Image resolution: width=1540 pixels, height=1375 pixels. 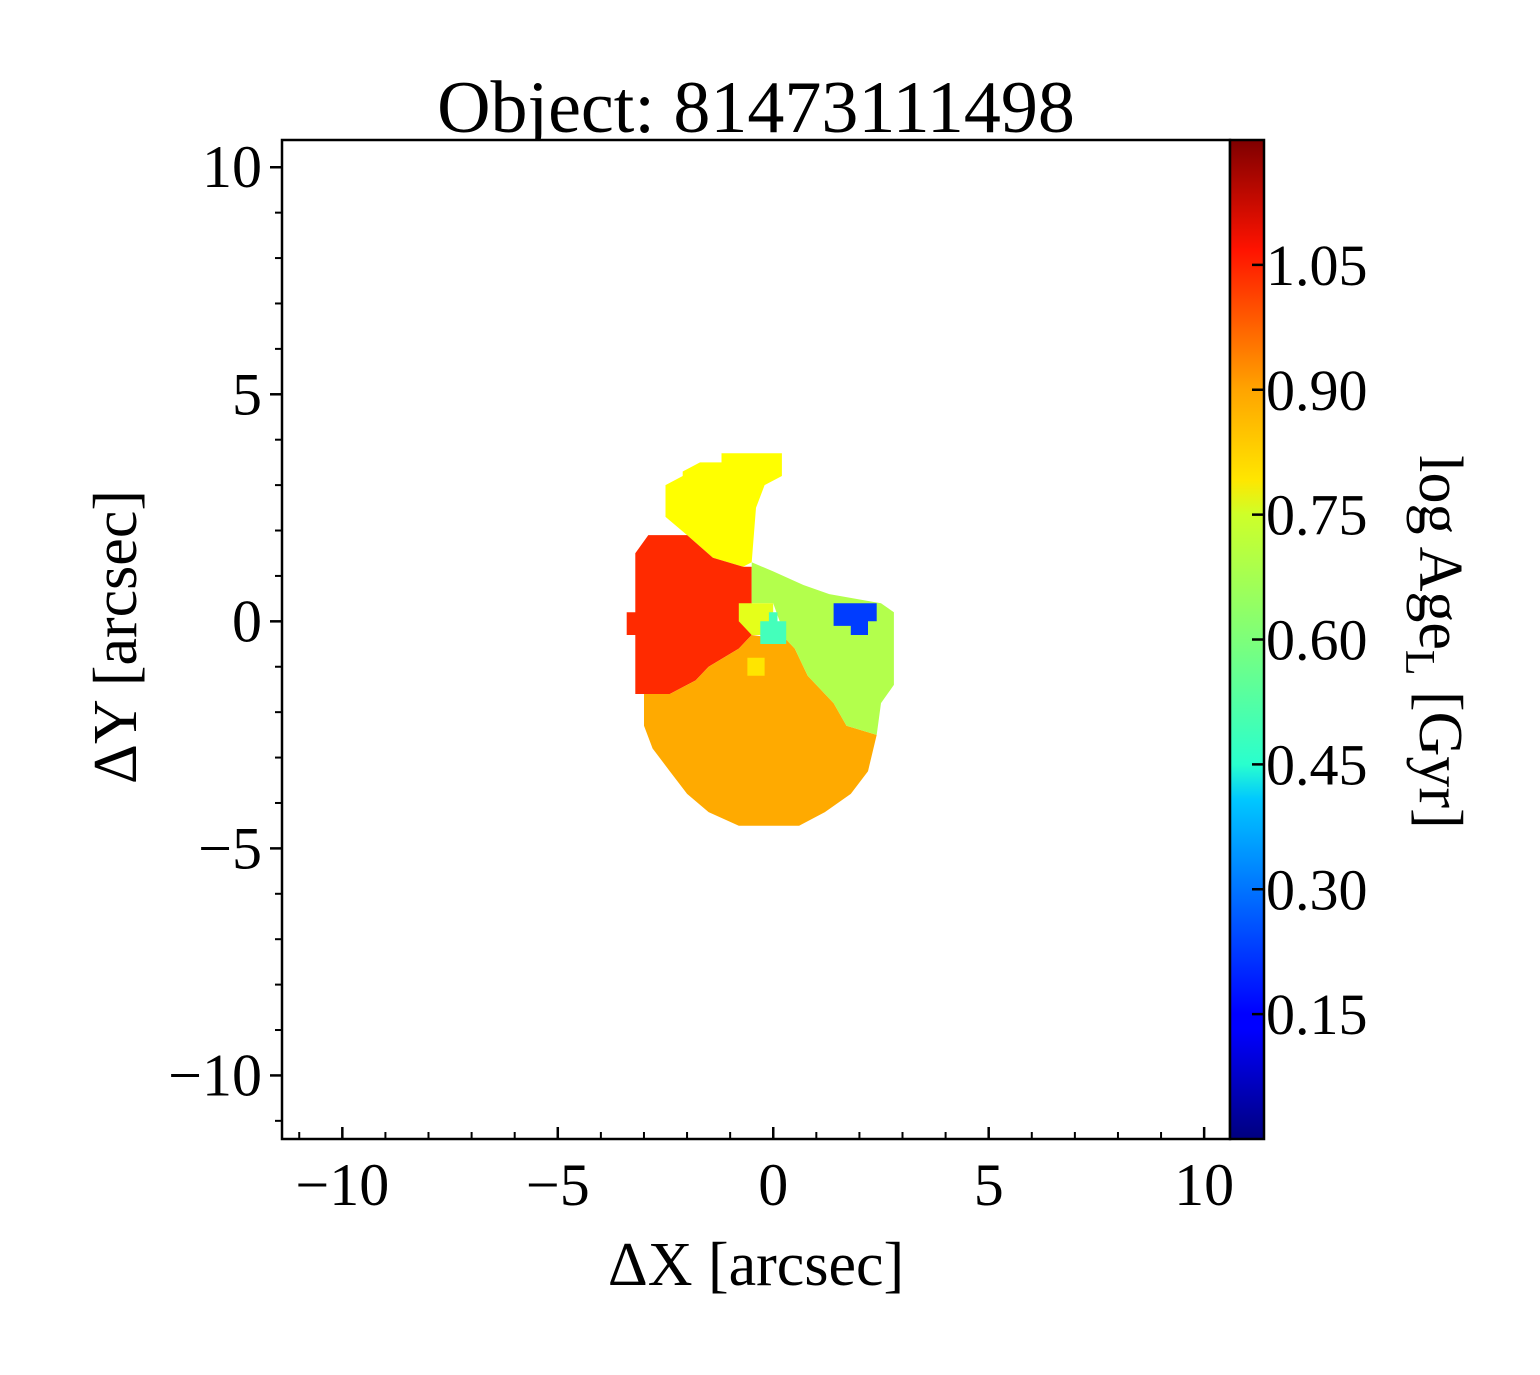 I want to click on region-center-yellow, so click(x=756, y=666).